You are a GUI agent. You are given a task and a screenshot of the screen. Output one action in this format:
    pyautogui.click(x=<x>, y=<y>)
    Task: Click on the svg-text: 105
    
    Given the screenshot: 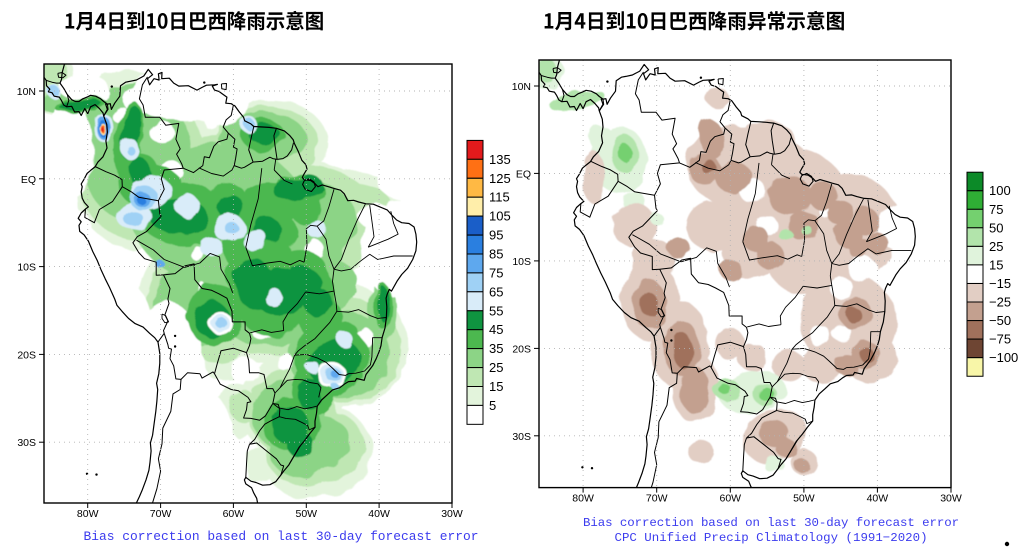 What is the action you would take?
    pyautogui.click(x=500, y=216)
    